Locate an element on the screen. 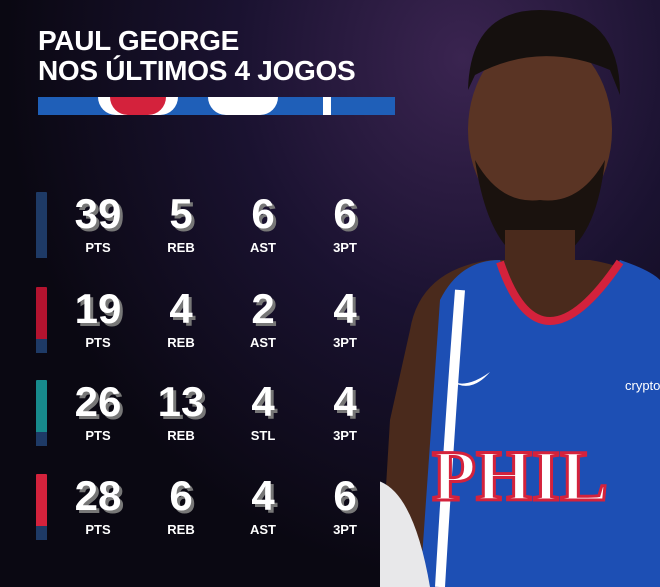 The image size is (660, 587). jersey-text: PHIL is located at coordinates (520, 476).